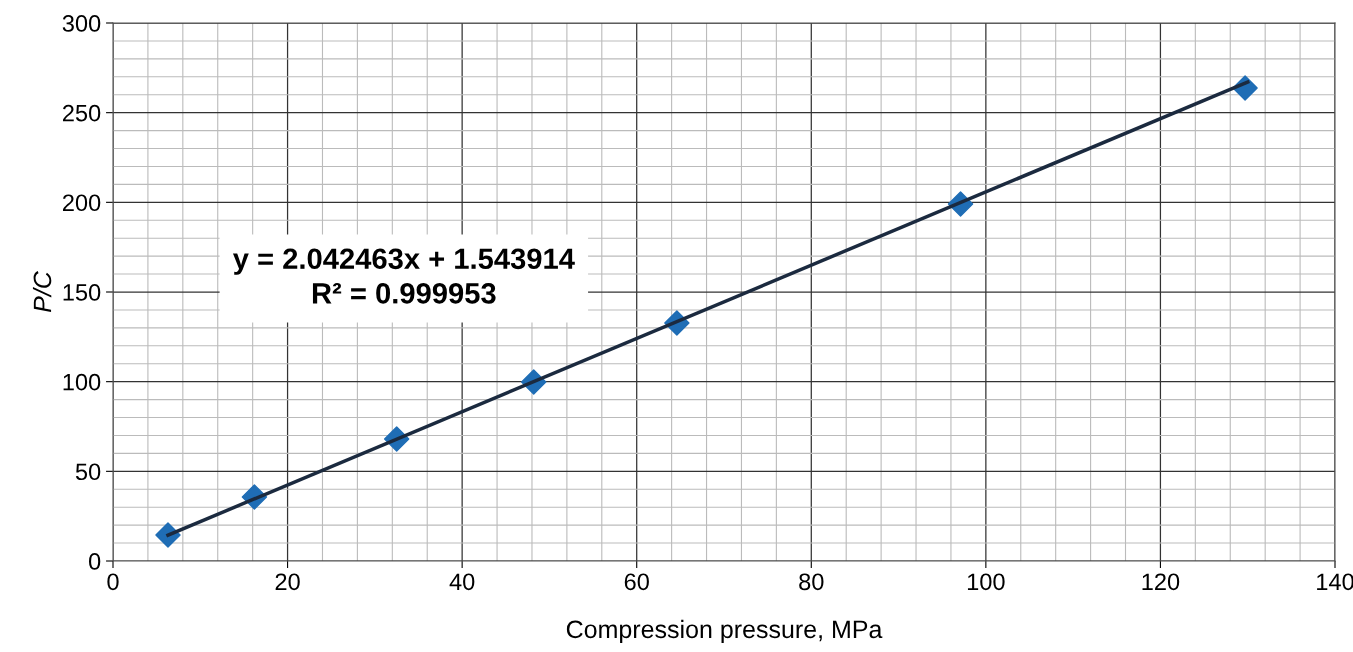 Image resolution: width=1353 pixels, height=652 pixels. Describe the element at coordinates (81, 23) in the screenshot. I see `y-tick-label: 300` at that location.